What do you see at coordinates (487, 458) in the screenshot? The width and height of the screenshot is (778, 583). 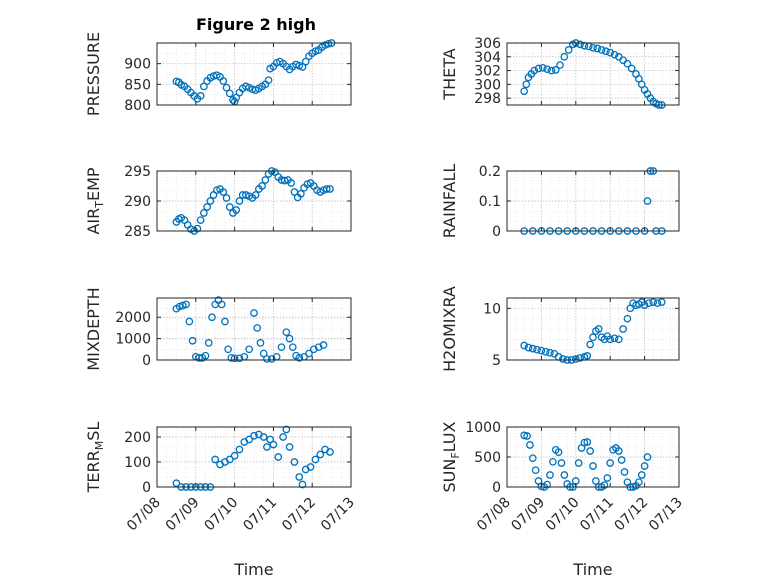 I see `y-tick-label: 500` at bounding box center [487, 458].